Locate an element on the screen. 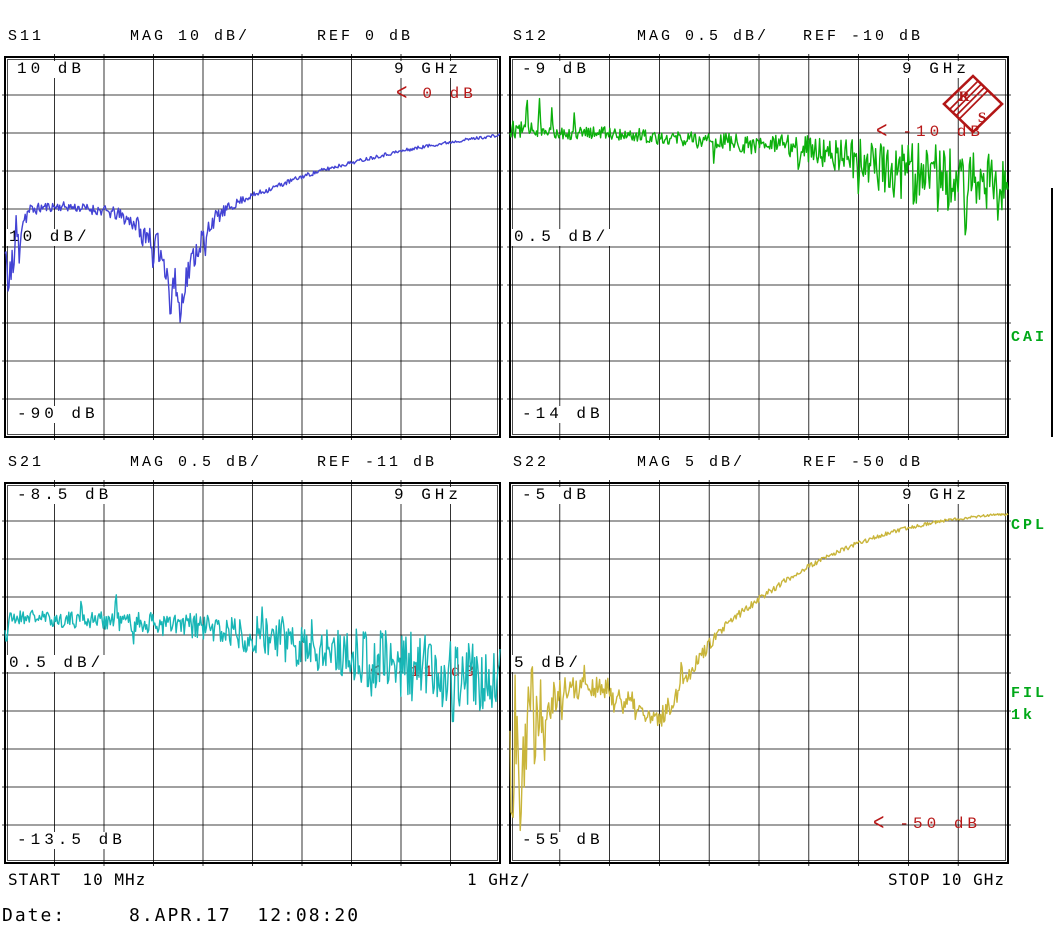 The width and height of the screenshot is (1058, 932). date-value: 8.APR.17 12:08:20 is located at coordinates (245, 915).